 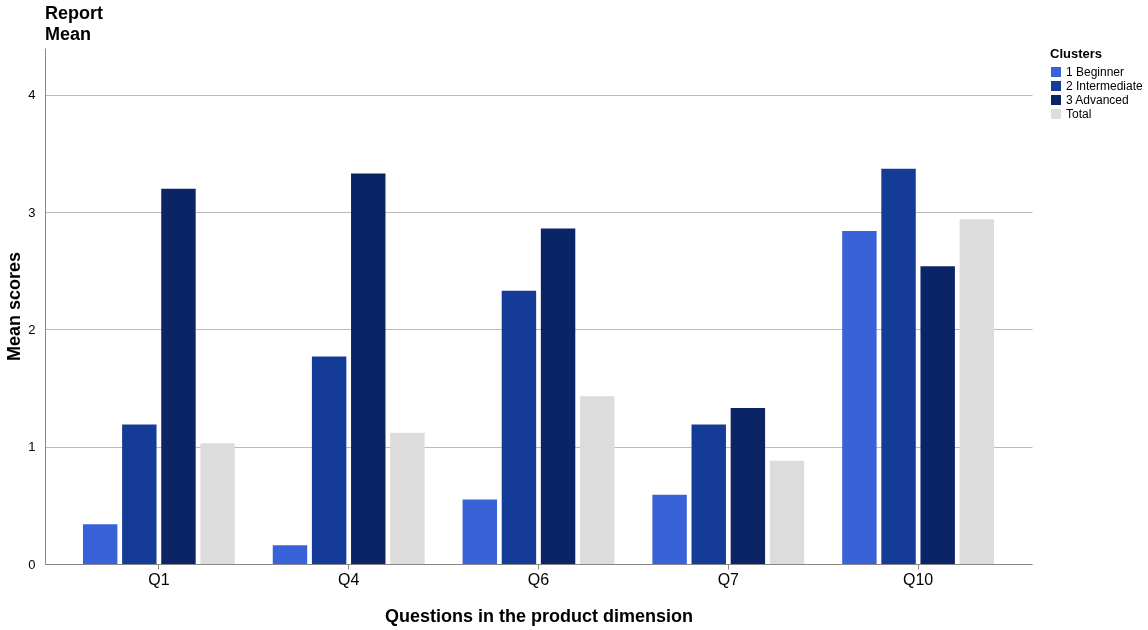 What do you see at coordinates (32, 564) in the screenshot?
I see `y-tick-label: 0` at bounding box center [32, 564].